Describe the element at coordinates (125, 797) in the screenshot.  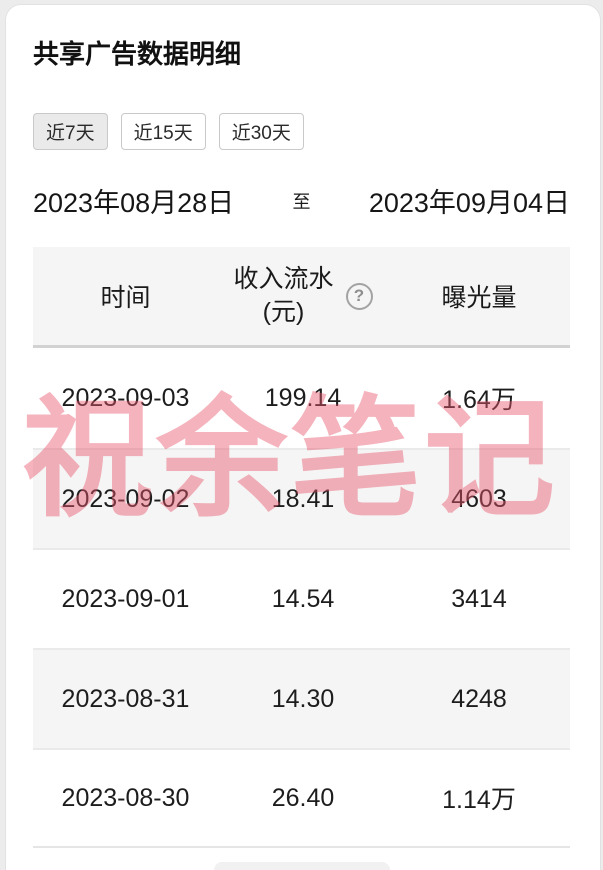
I see `row-date: 2023-08-30` at that location.